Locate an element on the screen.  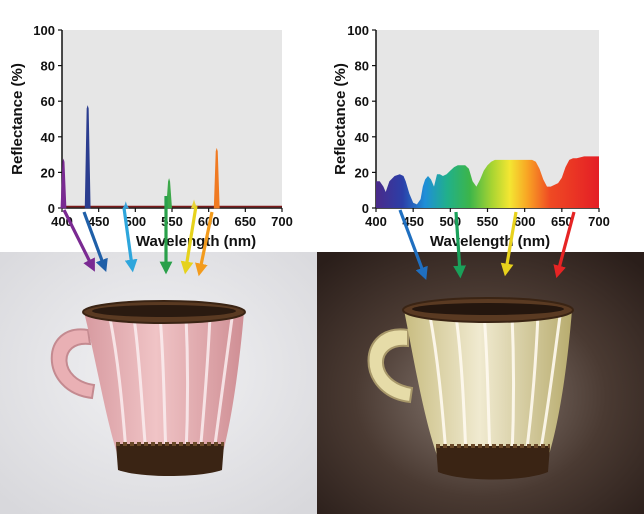
reflectance-area is located at coordinates (487, 182).